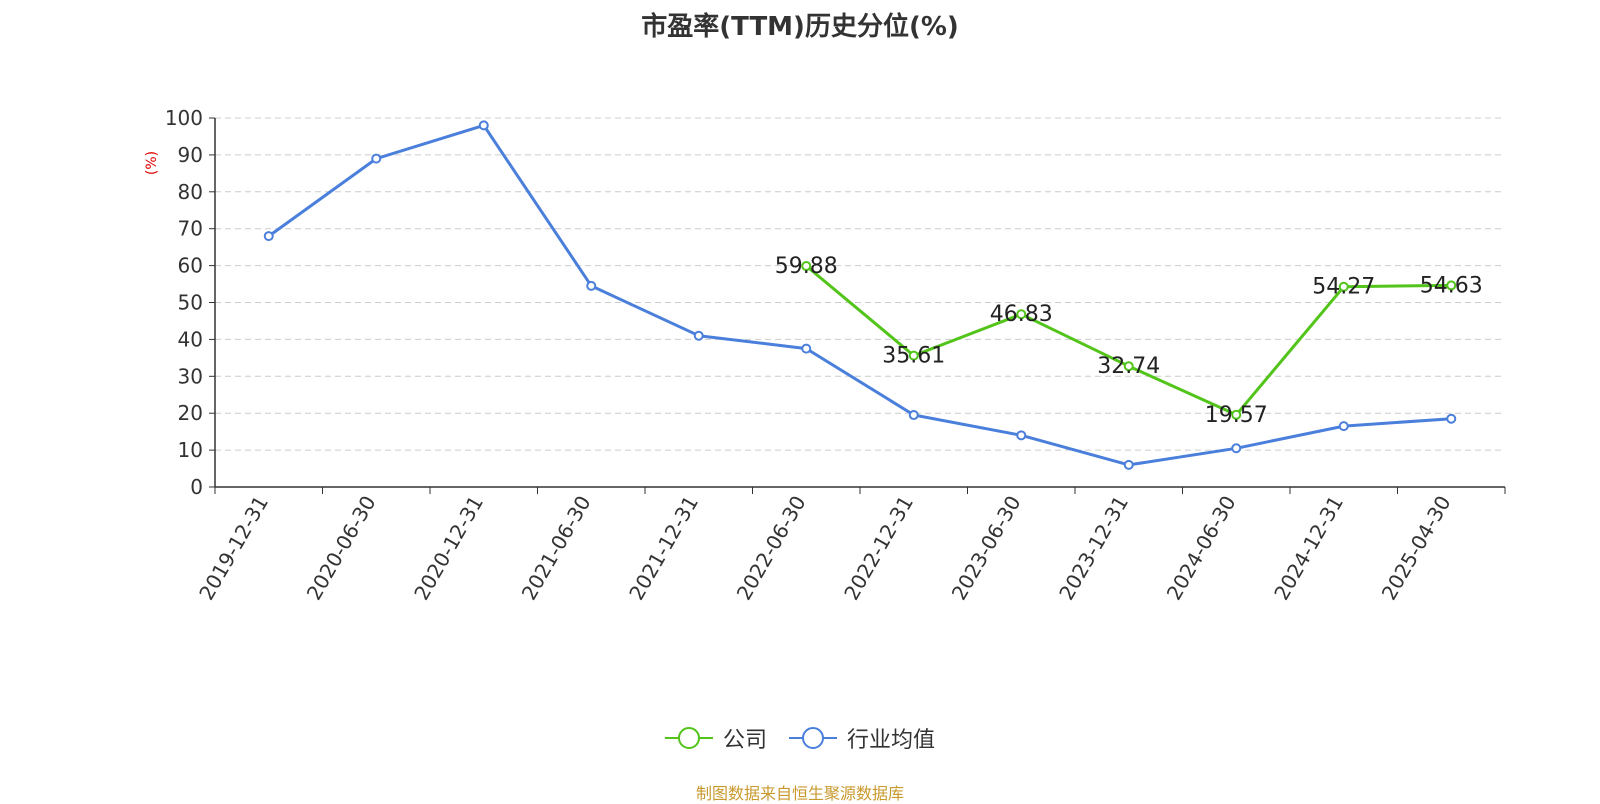  What do you see at coordinates (190, 413) in the screenshot?
I see `y-tick-label: 20` at bounding box center [190, 413].